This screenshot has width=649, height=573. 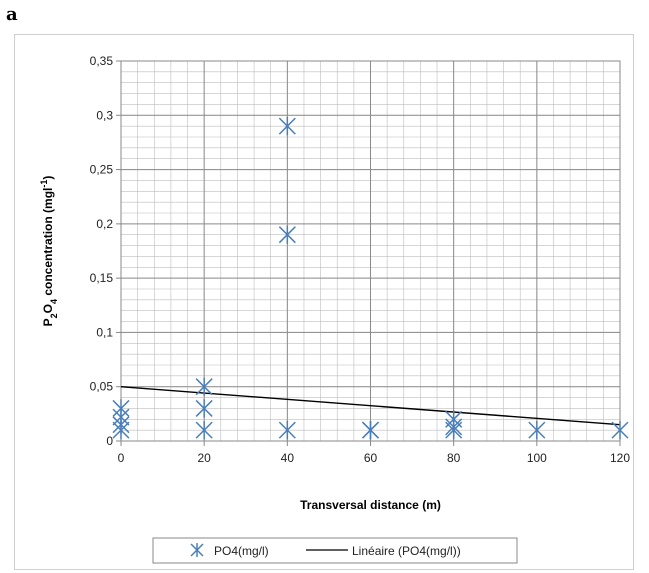 I want to click on legend-marker-star, so click(x=197, y=550).